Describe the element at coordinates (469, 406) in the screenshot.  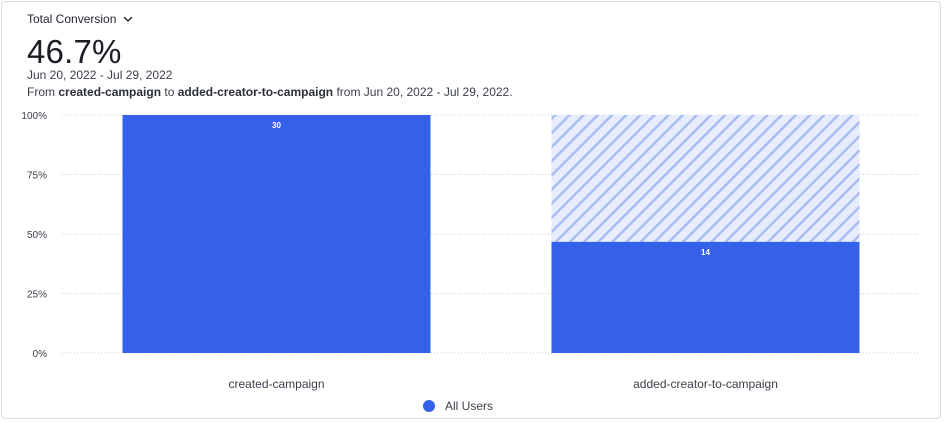
I see `legend-label-all-users: All Users` at that location.